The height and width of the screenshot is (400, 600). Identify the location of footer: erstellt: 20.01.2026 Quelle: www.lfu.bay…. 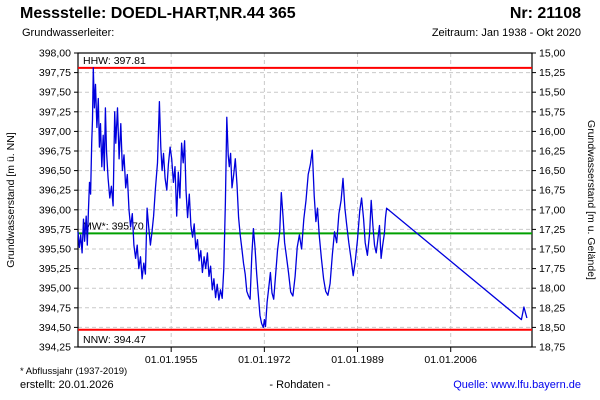
(300, 385).